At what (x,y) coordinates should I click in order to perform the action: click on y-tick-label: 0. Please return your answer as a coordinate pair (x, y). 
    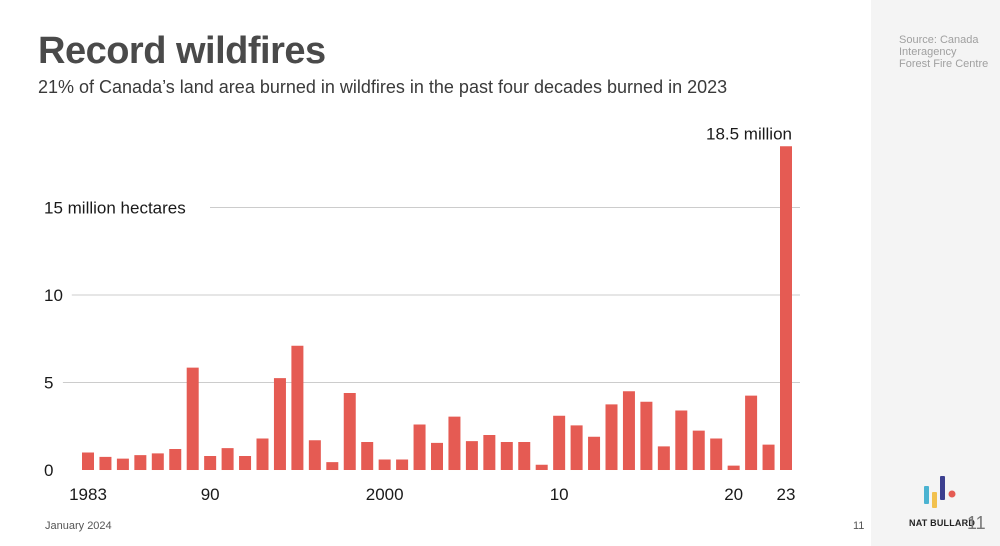
    Looking at the image, I should click on (48, 470).